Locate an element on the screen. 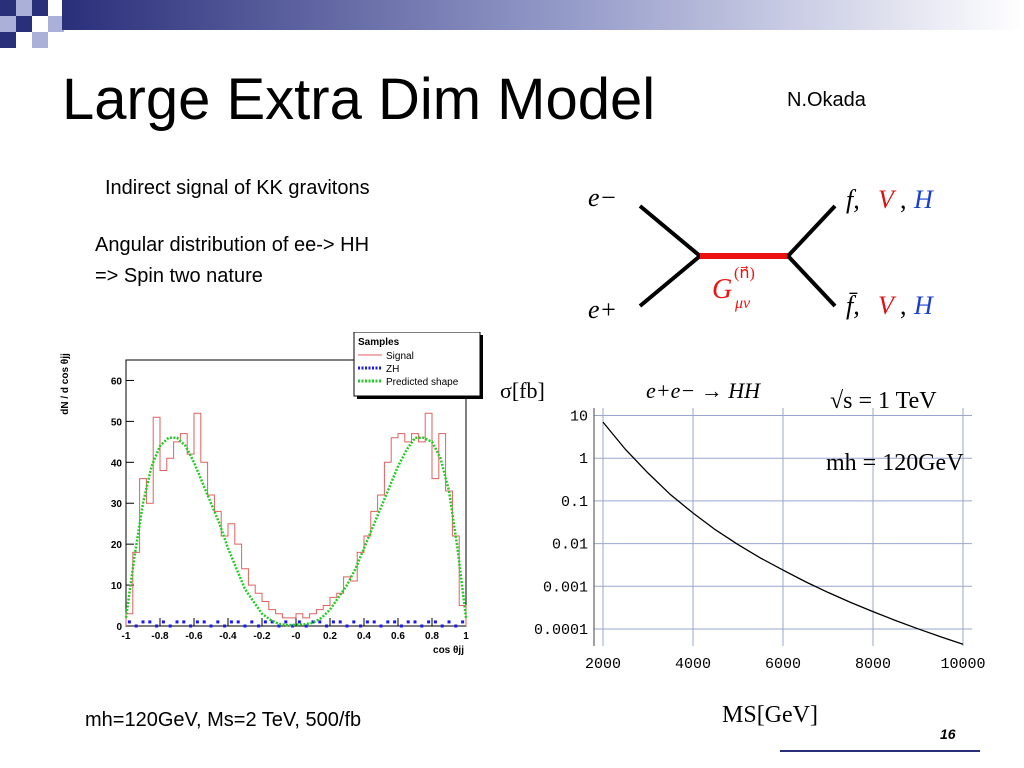 Image resolution: width=1024 pixels, height=768 pixels. label-V-top: V is located at coordinates (887, 199).